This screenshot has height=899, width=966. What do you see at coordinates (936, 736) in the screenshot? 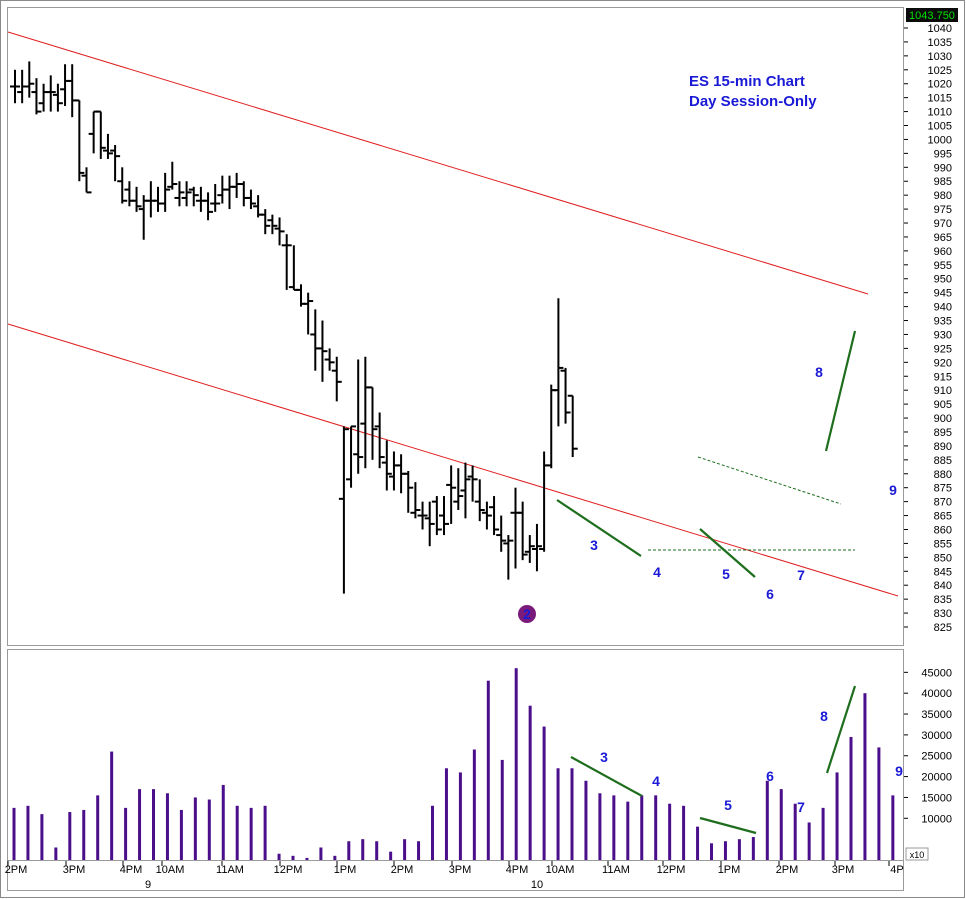
I see `volume-axis-label: 30000` at bounding box center [936, 736].